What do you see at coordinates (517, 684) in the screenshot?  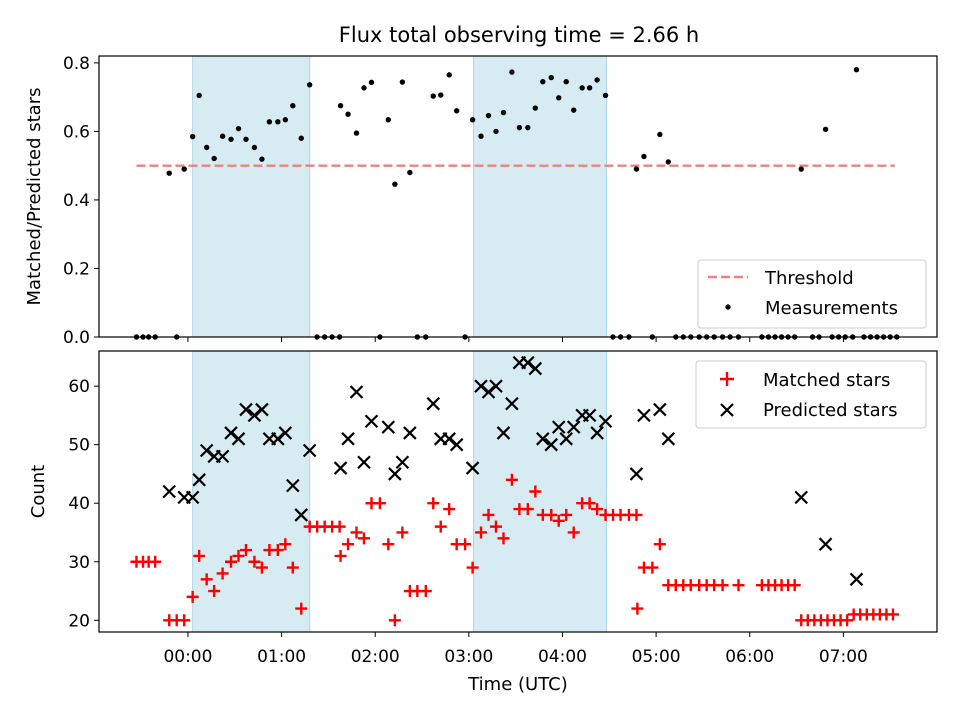 I see `x-axis-label: Time (UTC)` at bounding box center [517, 684].